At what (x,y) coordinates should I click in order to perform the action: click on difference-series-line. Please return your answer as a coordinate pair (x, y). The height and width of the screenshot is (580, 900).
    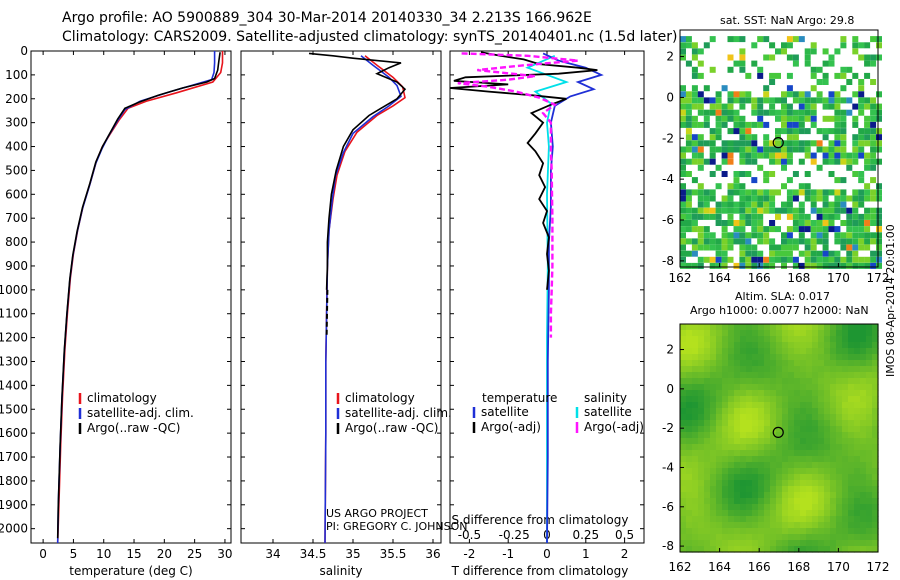
    Looking at the image, I should click on (573, 298).